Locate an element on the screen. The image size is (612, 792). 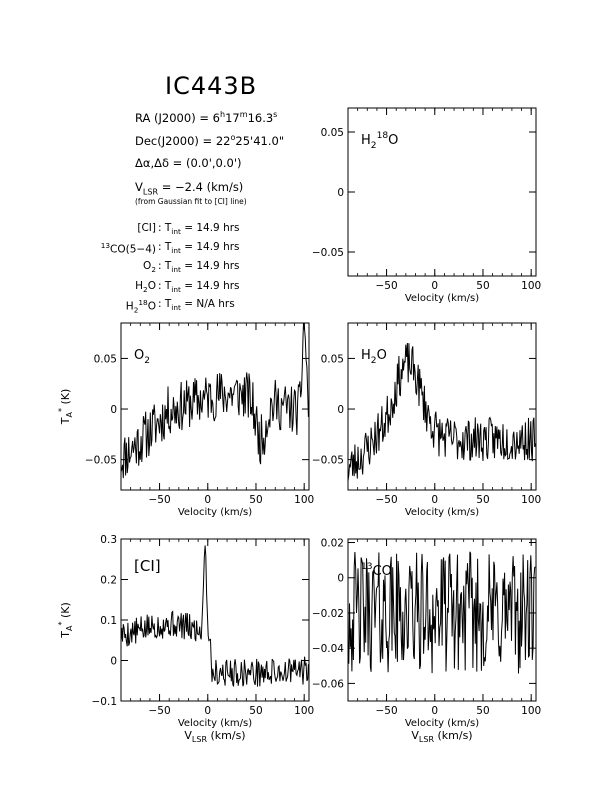
vlsr-note: (from Gaussian fit to [CI] line) is located at coordinates (191, 201).